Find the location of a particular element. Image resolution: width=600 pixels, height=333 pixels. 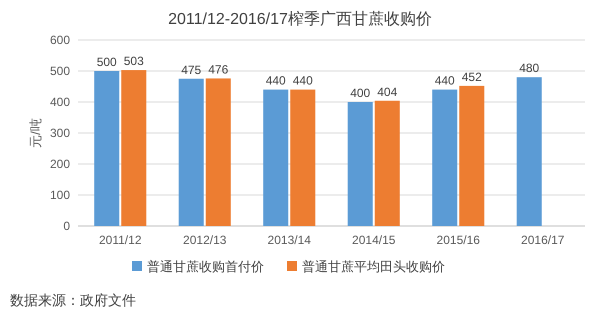

x-tick-label: 2016/17 is located at coordinates (543, 240).